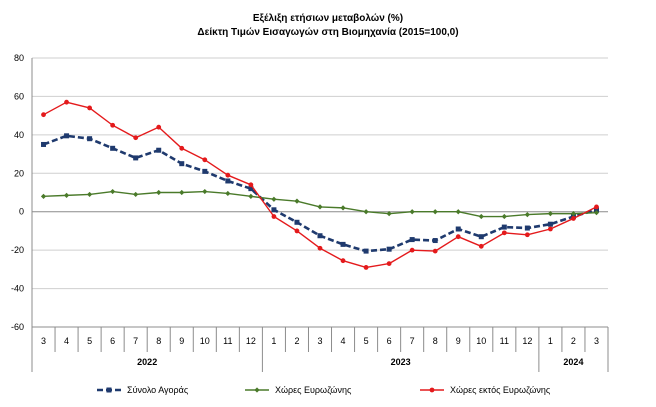 The image size is (656, 407). What do you see at coordinates (573, 362) in the screenshot?
I see `year-label: 2024` at bounding box center [573, 362].